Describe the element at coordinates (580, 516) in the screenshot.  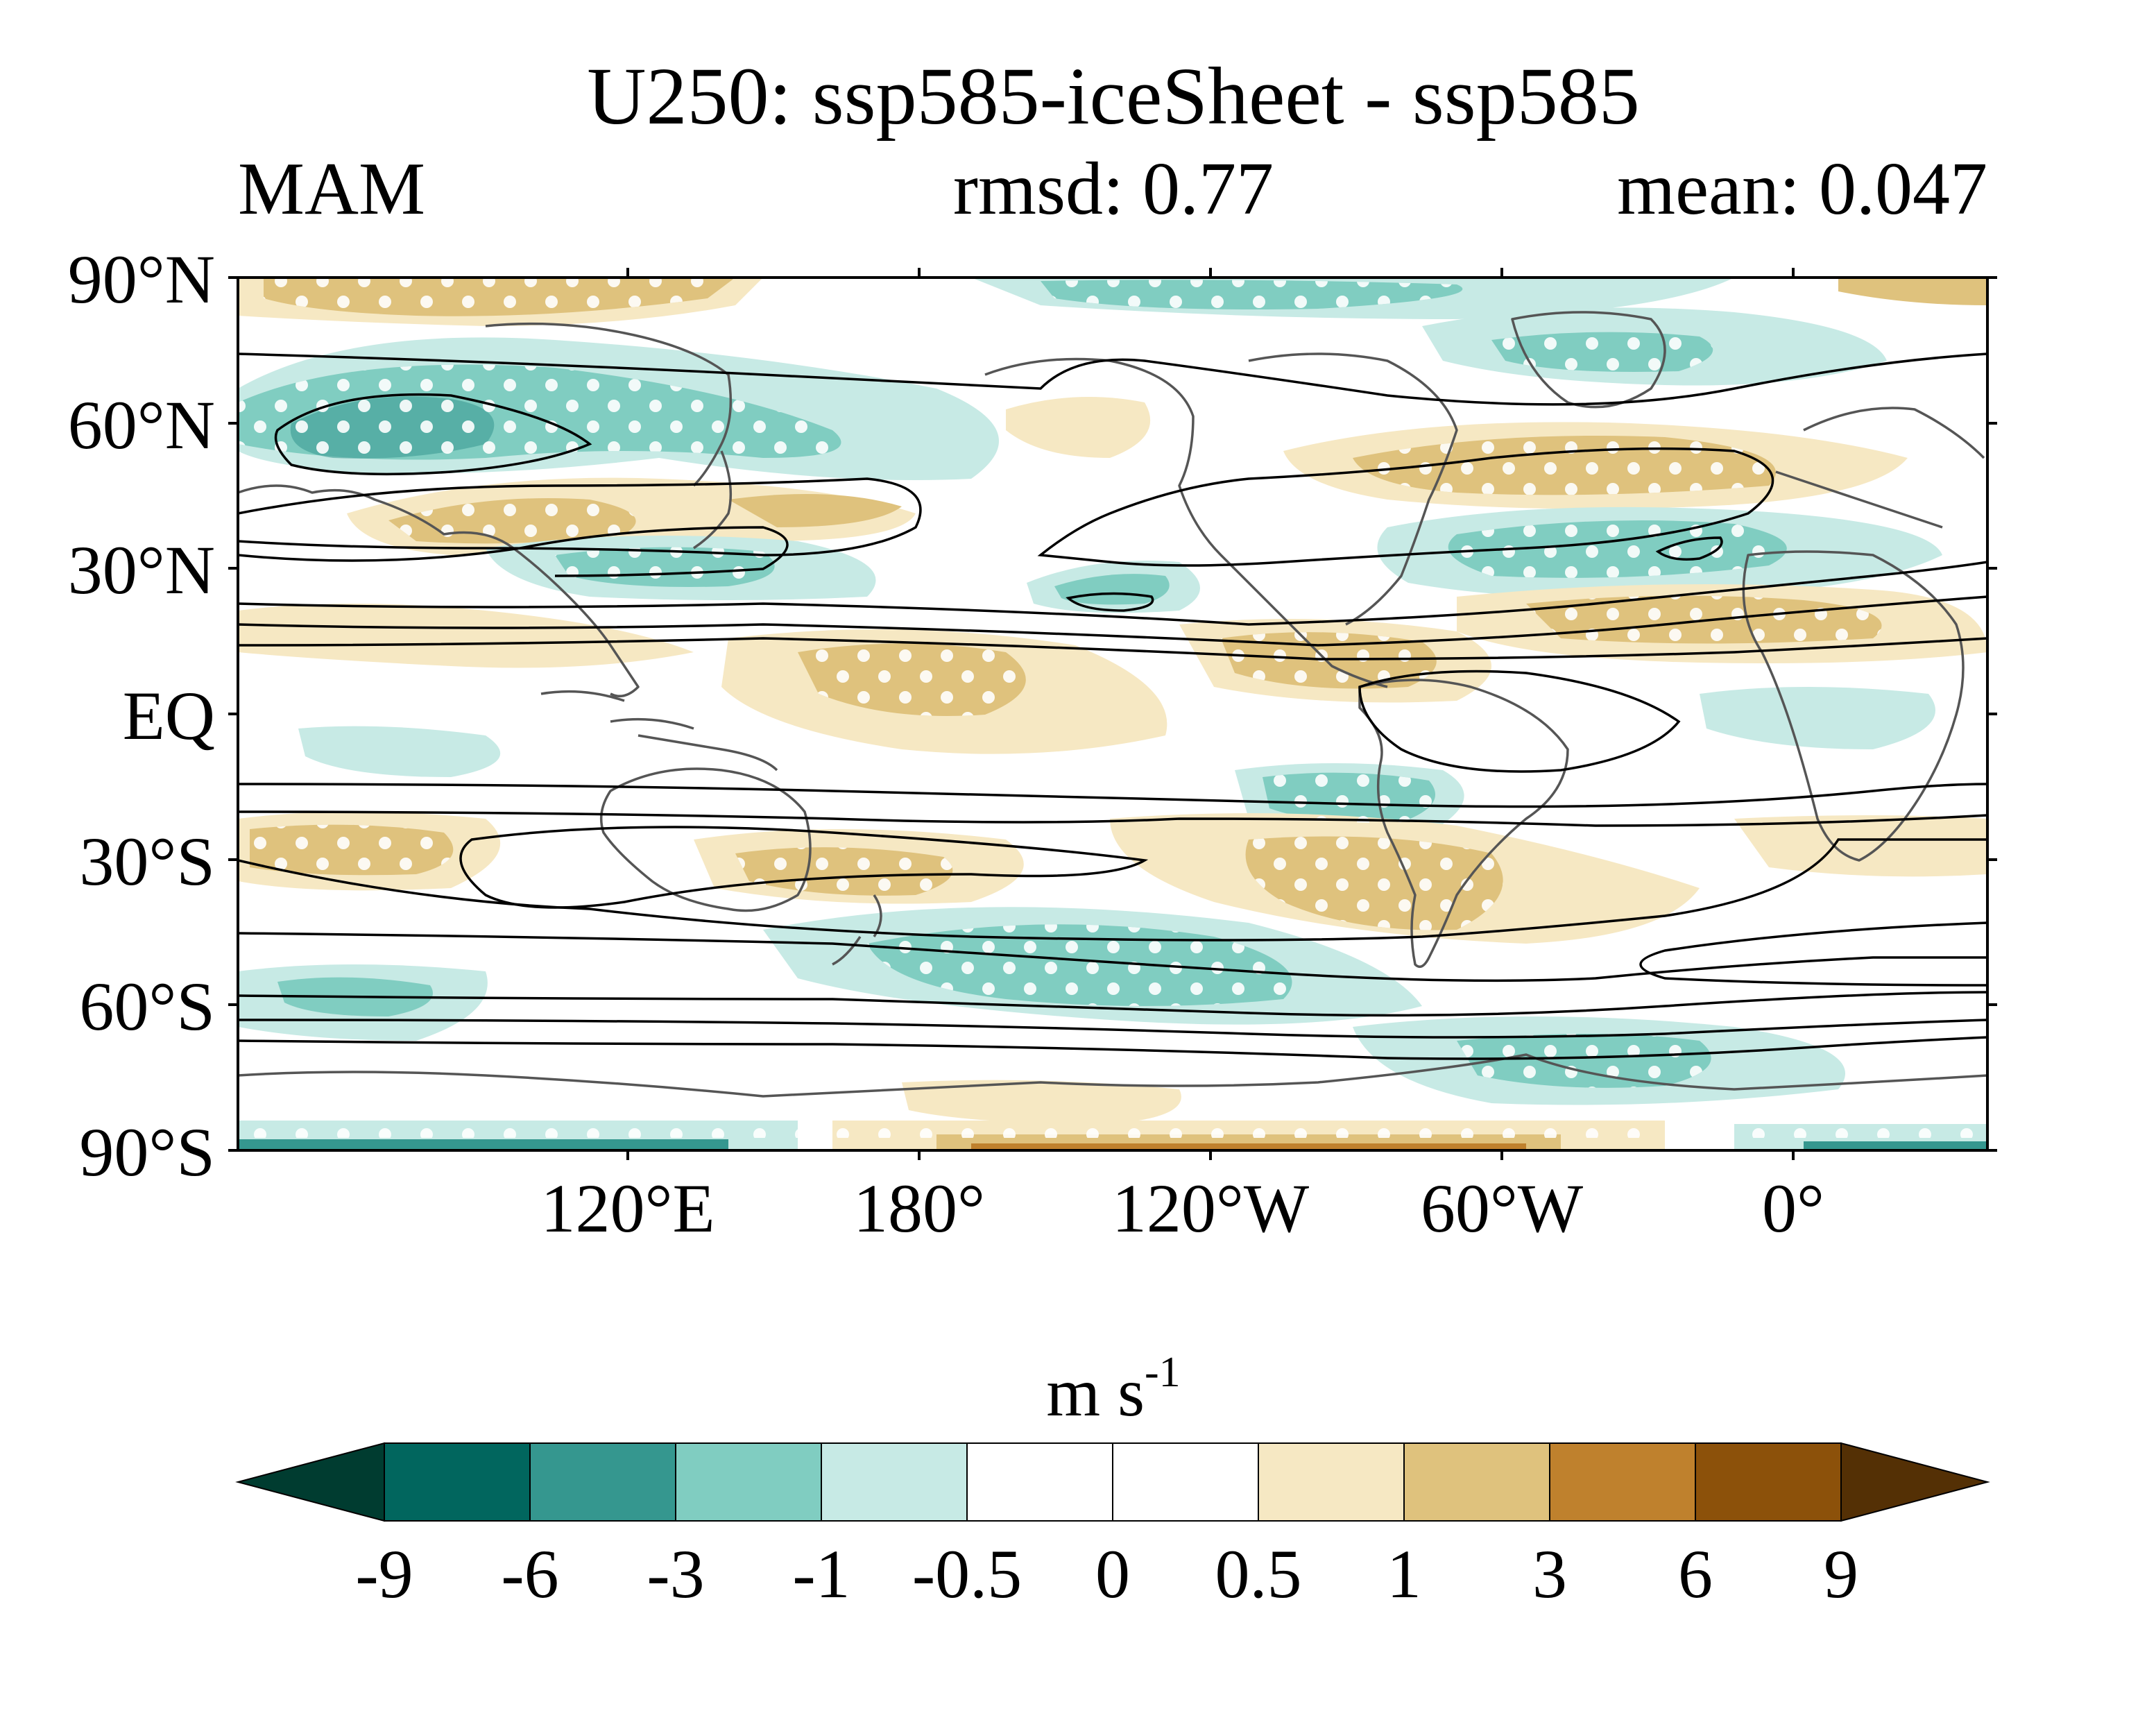
I see `contour-nh-mid1` at that location.